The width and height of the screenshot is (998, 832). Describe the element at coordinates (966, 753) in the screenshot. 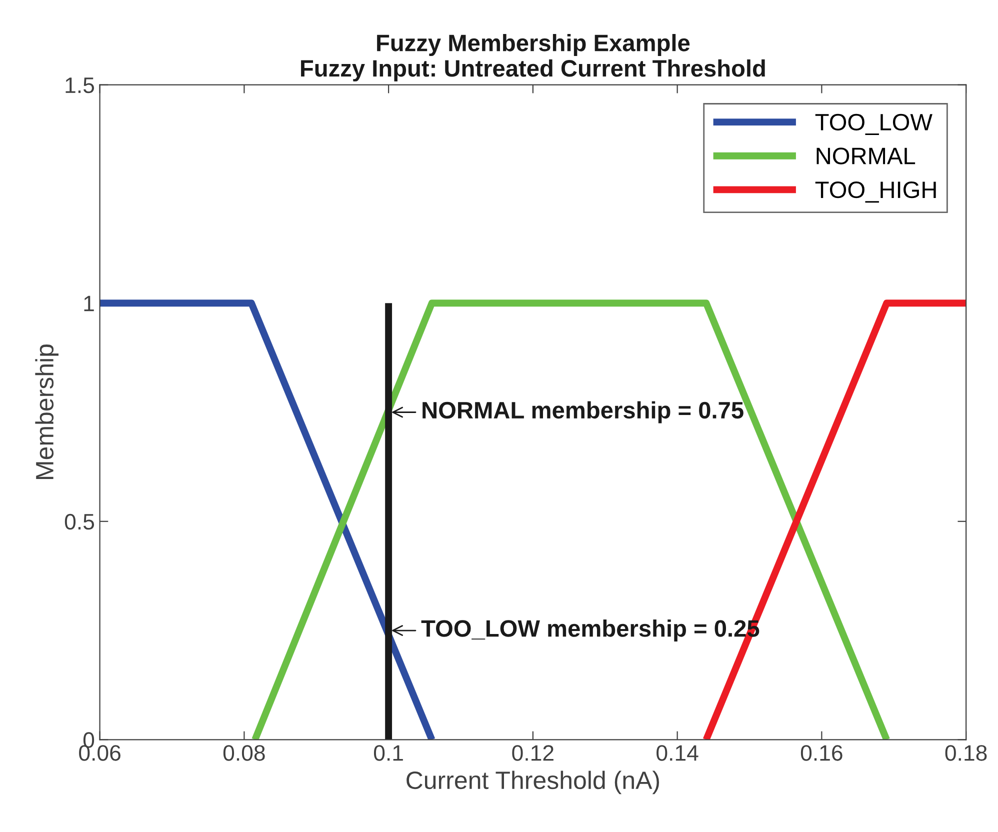

I see `x-tick-label: 0.18` at that location.